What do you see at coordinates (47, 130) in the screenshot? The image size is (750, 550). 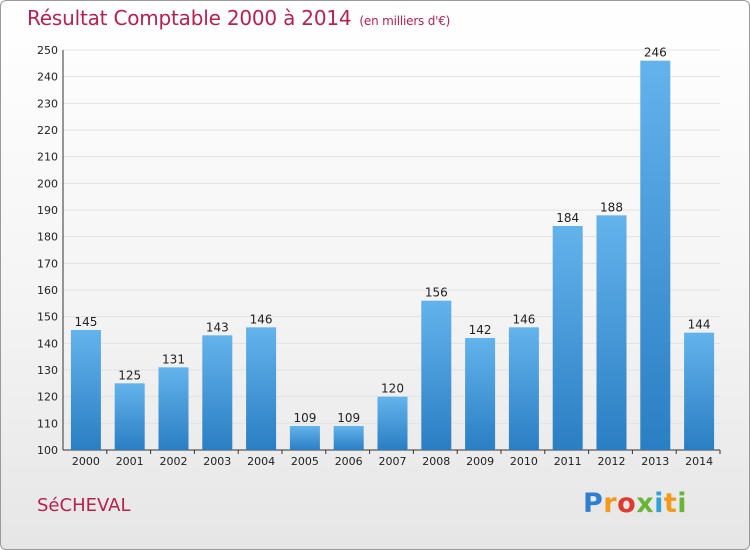 I see `y-tick-label: 220` at bounding box center [47, 130].